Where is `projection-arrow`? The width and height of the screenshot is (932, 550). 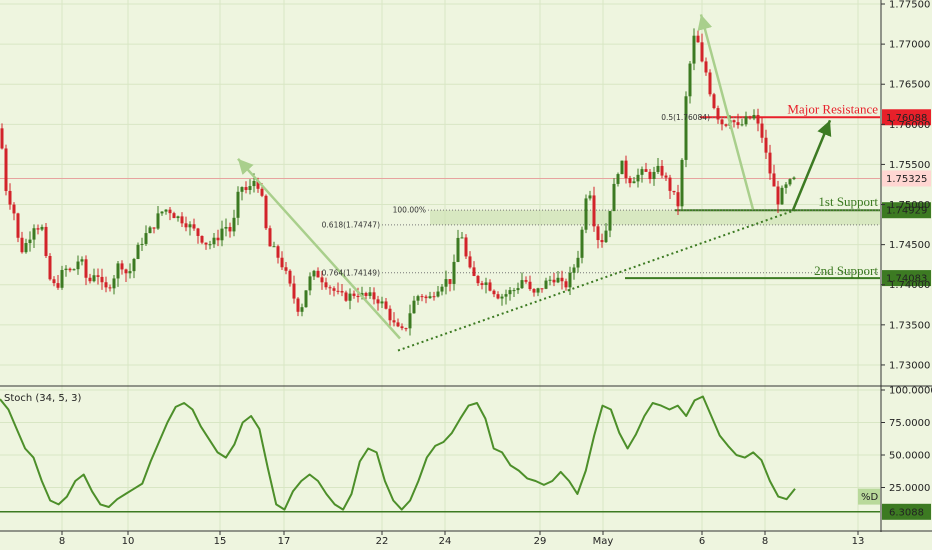
projection-arrow is located at coordinates (811, 165).